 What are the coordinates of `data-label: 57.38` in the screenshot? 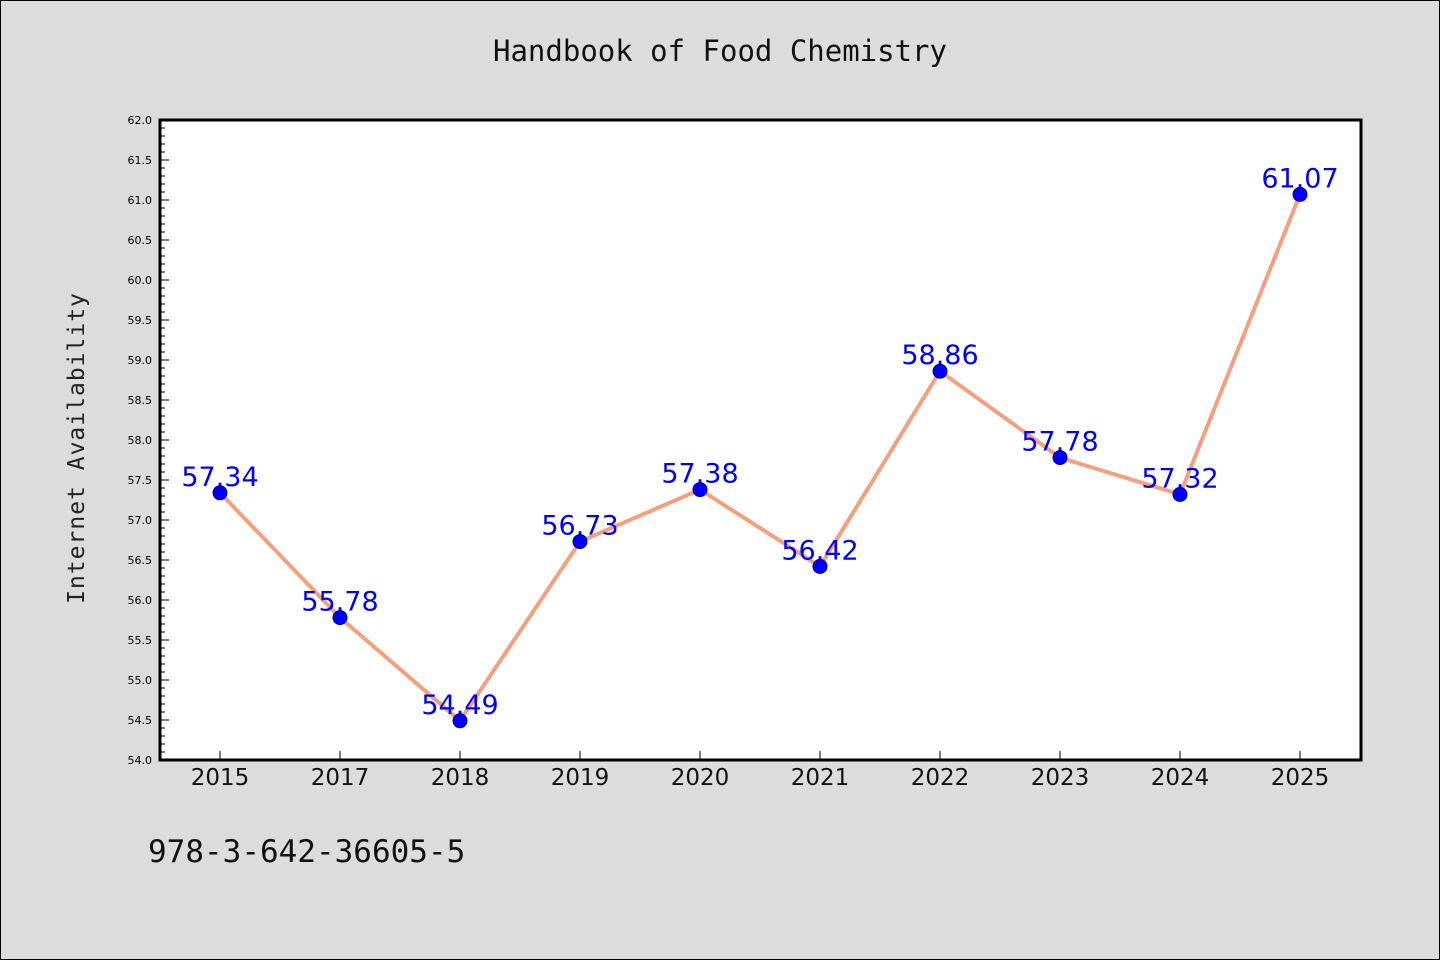 It's located at (699, 474).